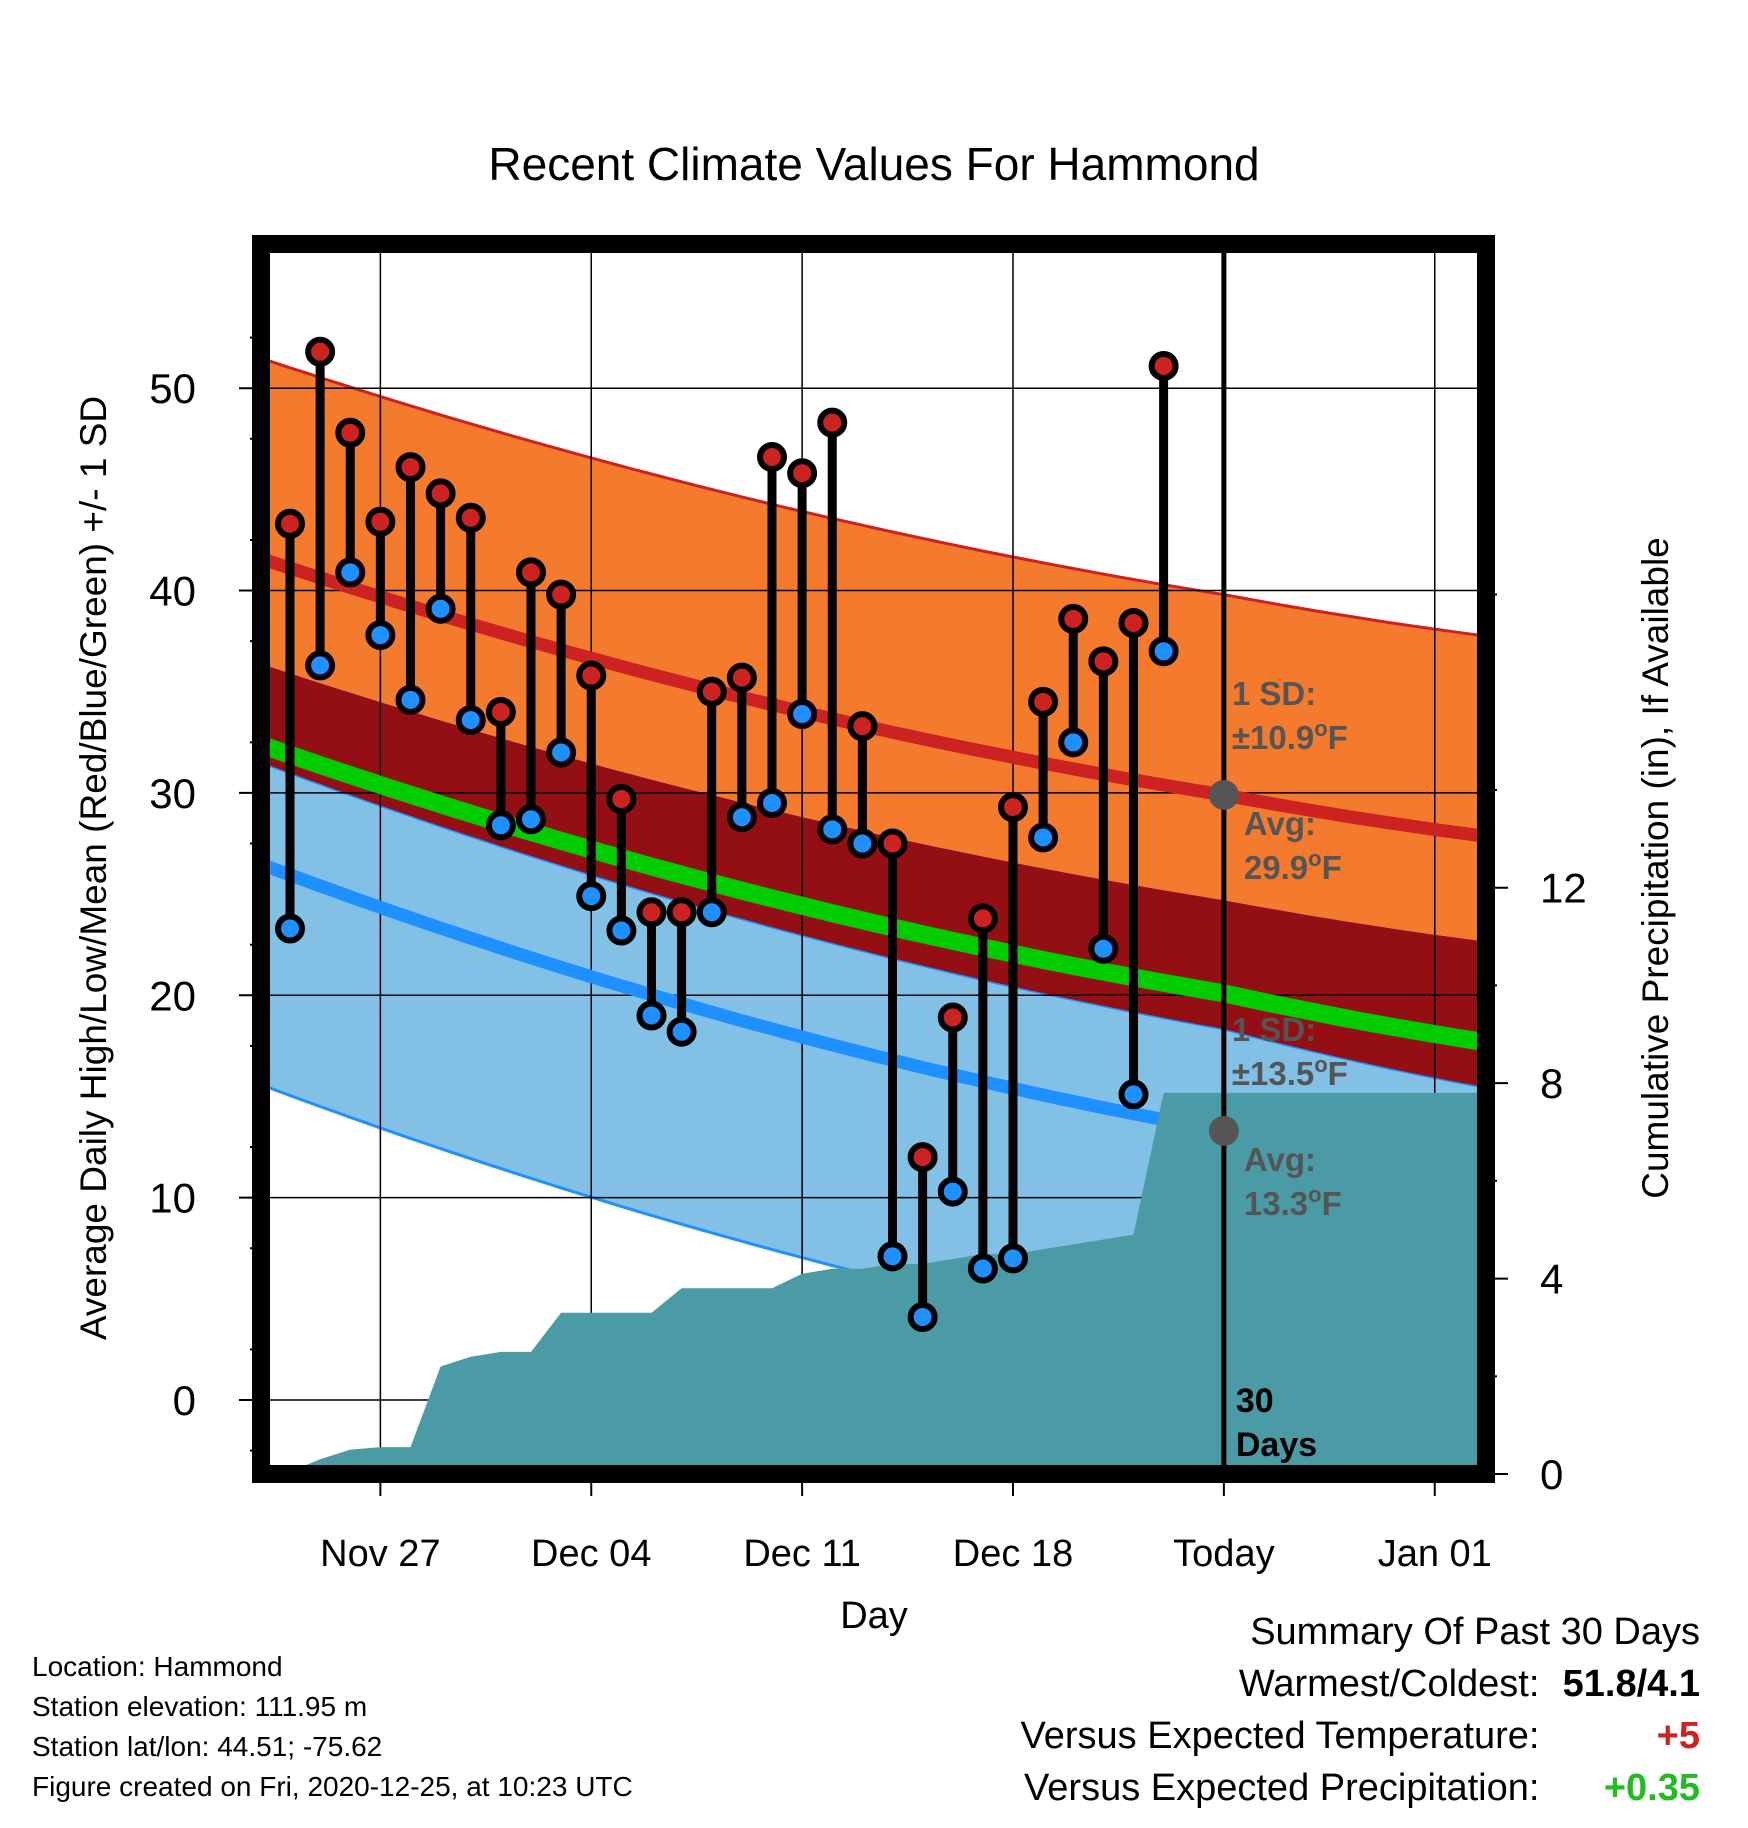 The width and height of the screenshot is (1748, 1828). What do you see at coordinates (873, 497) in the screenshot?
I see `high-band-edge` at bounding box center [873, 497].